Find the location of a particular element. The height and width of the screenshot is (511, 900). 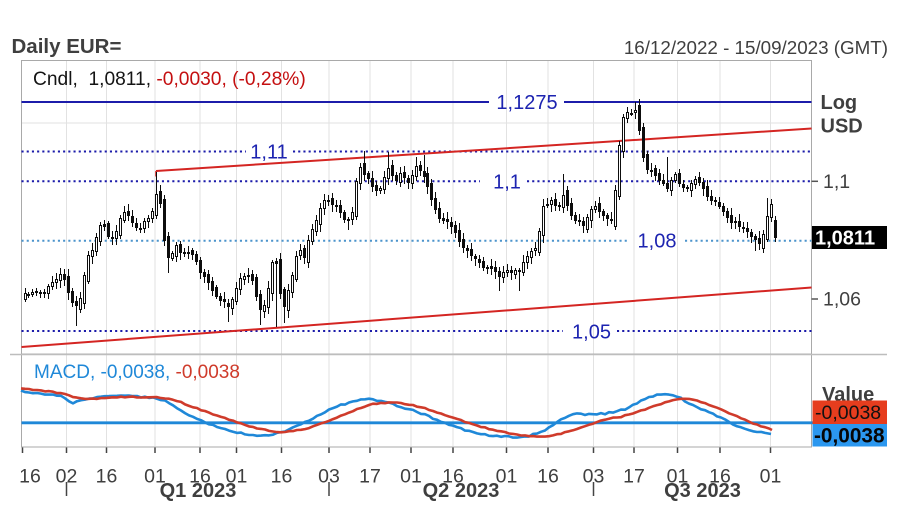

svg-text: Log is located at coordinates (839, 103).